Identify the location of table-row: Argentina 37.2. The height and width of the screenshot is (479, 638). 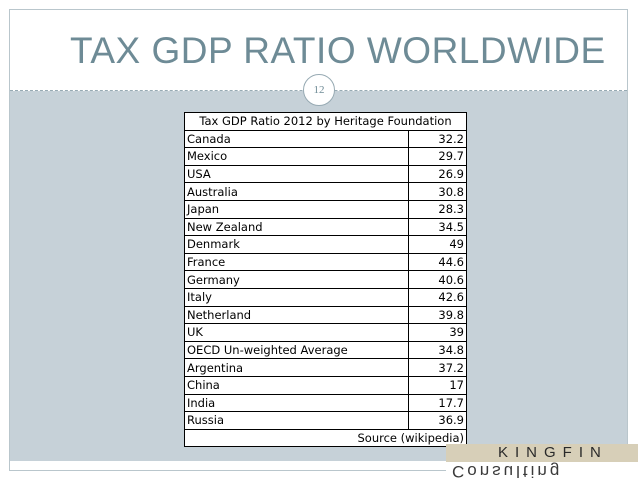
(325, 367).